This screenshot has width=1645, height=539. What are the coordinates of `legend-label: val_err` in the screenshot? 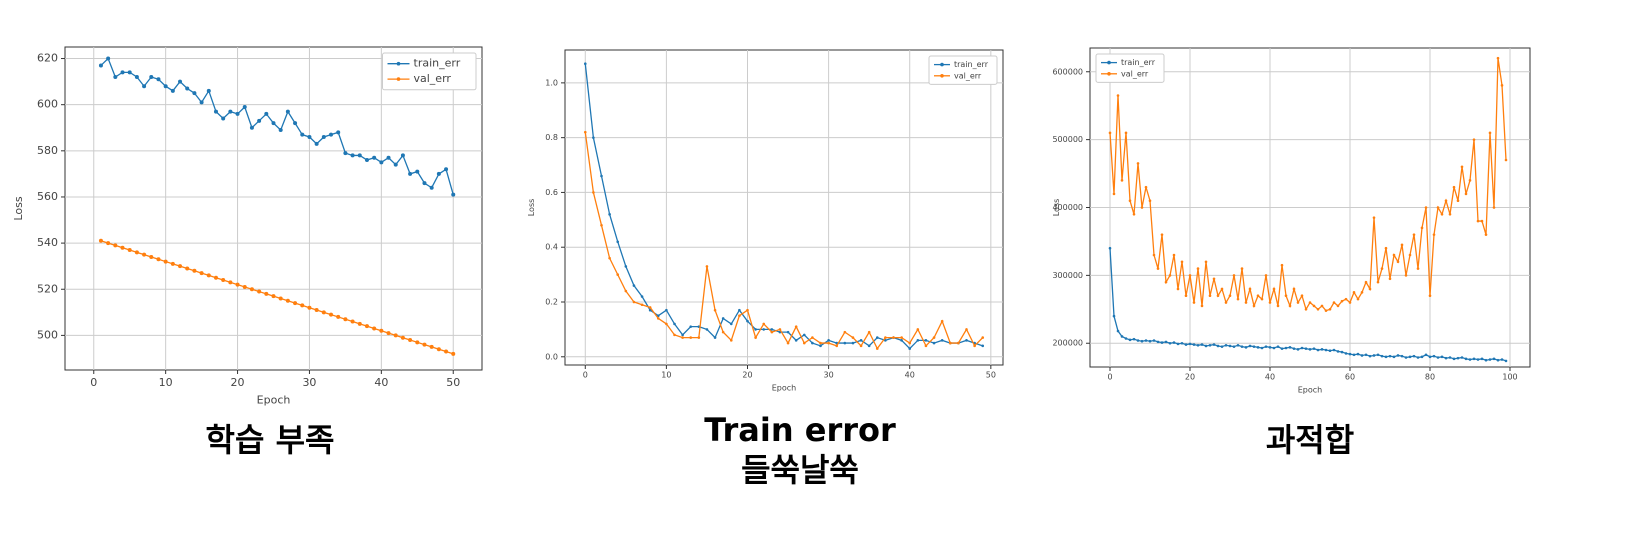 It's located at (433, 78).